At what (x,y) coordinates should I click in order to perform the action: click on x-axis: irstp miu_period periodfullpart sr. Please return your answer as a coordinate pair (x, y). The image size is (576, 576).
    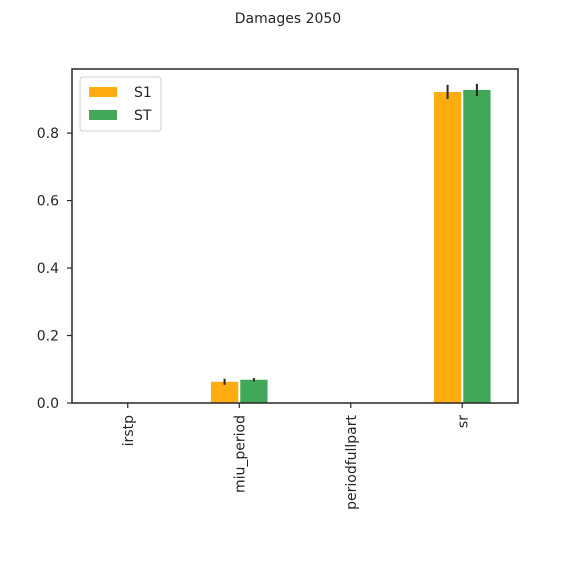
    Looking at the image, I should click on (296, 456).